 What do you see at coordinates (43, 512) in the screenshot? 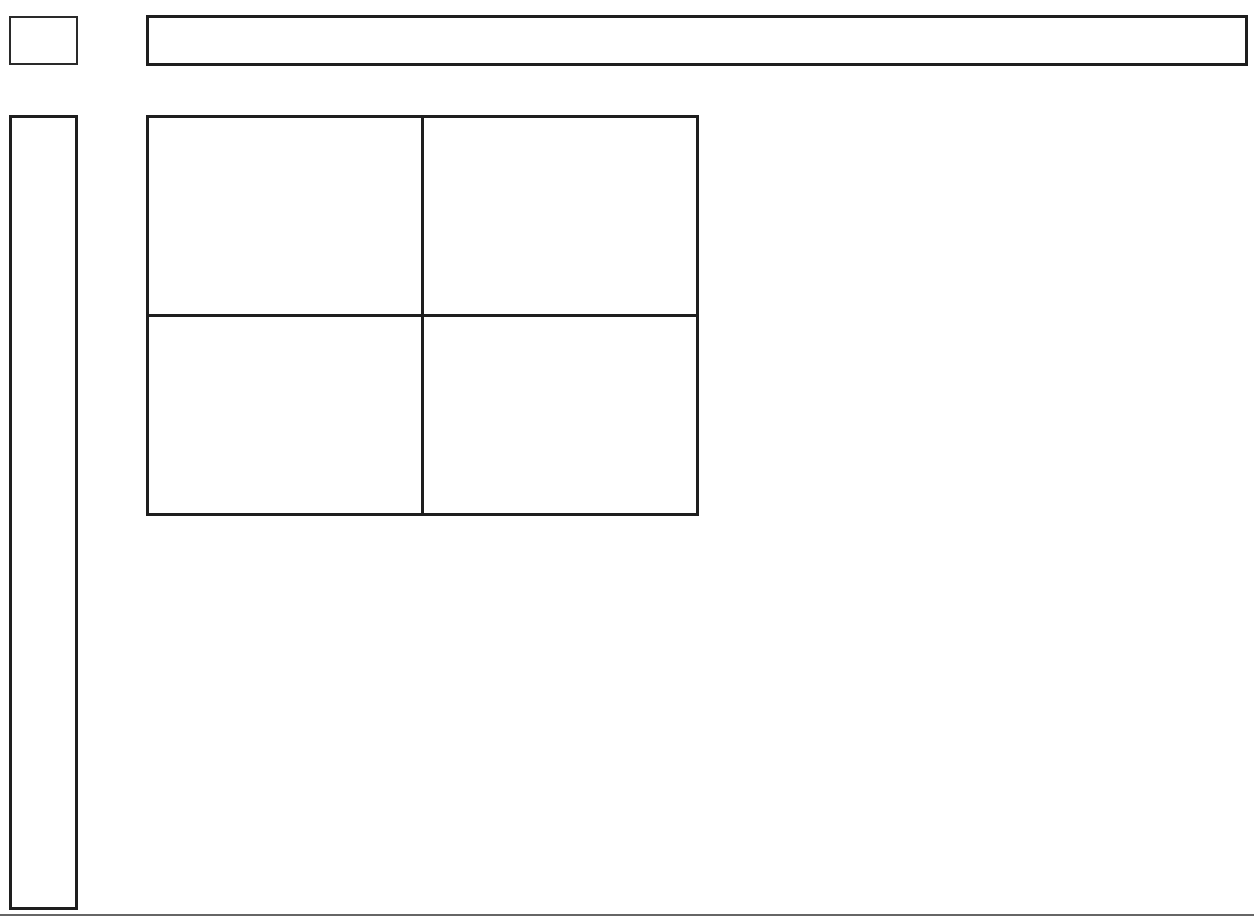
I see `left-column-frame` at bounding box center [43, 512].